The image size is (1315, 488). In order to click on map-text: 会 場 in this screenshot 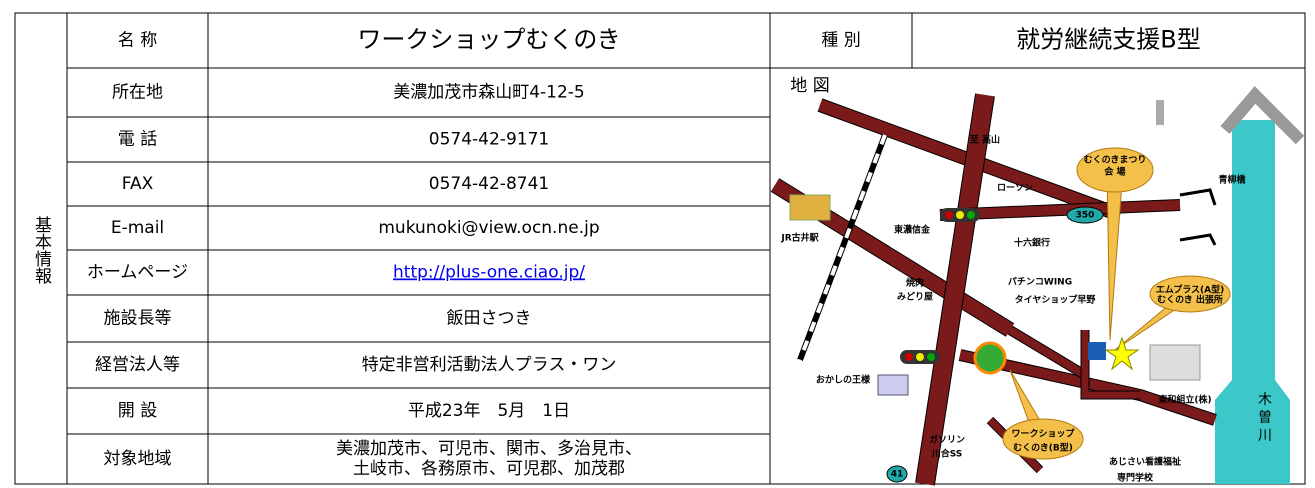, I will do `click(1114, 172)`.